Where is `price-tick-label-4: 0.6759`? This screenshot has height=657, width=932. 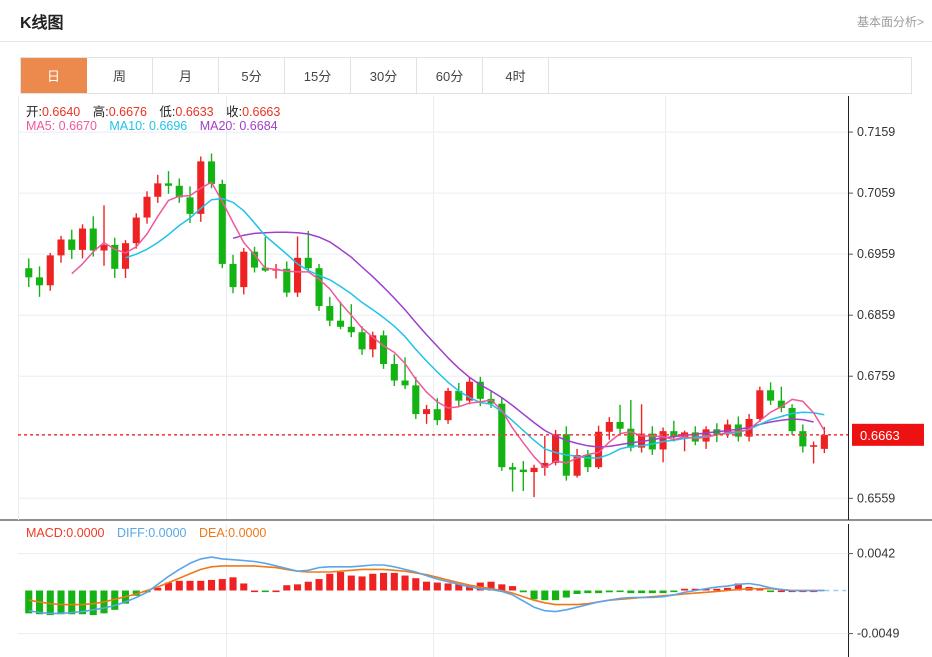 price-tick-label-4: 0.6759 is located at coordinates (876, 376).